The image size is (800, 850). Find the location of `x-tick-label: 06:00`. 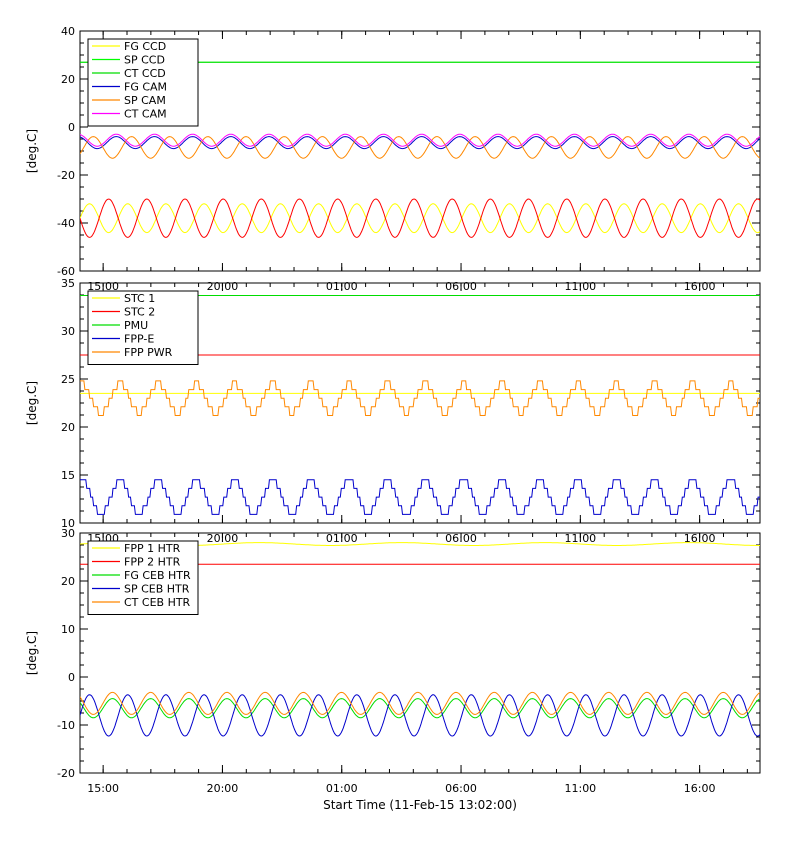

x-tick-label: 06:00 is located at coordinates (461, 788).